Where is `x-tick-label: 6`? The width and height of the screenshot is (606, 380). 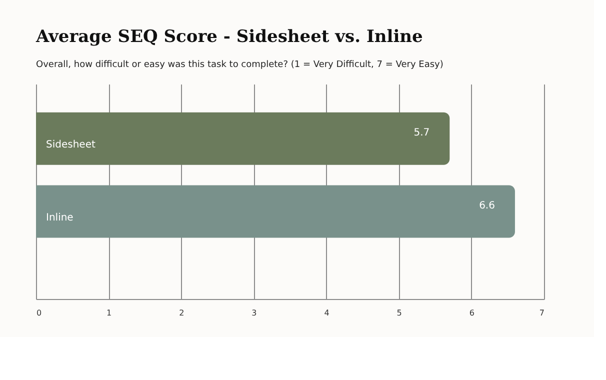 x-tick-label: 6 is located at coordinates (471, 313).